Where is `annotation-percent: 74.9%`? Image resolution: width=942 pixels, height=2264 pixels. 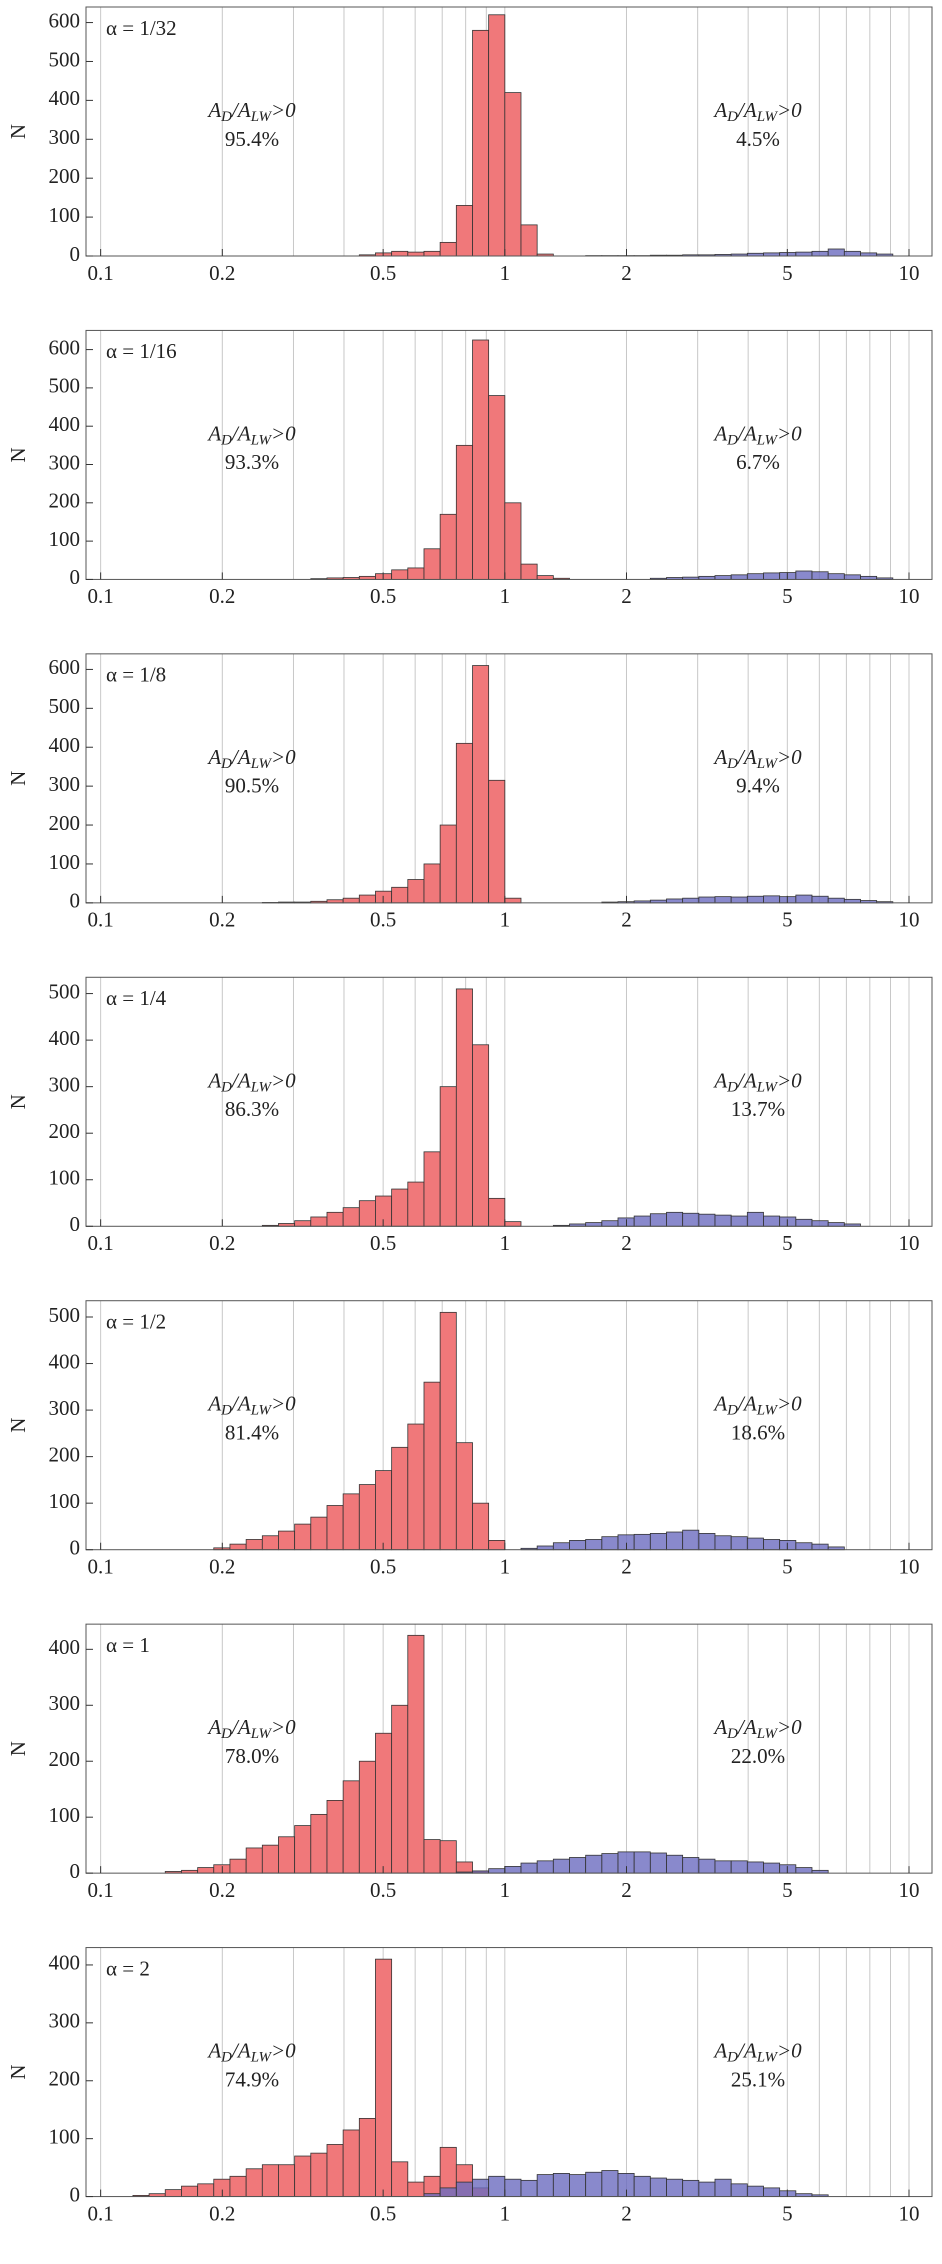 annotation-percent: 74.9% is located at coordinates (252, 2079).